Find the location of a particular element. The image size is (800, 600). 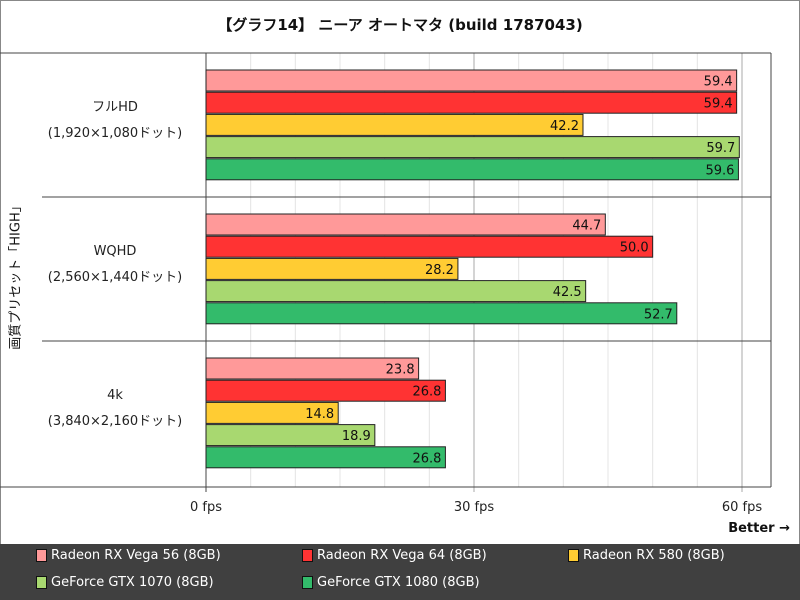

legend-label: GeForce GTX 1080 (8GB) is located at coordinates (398, 582).